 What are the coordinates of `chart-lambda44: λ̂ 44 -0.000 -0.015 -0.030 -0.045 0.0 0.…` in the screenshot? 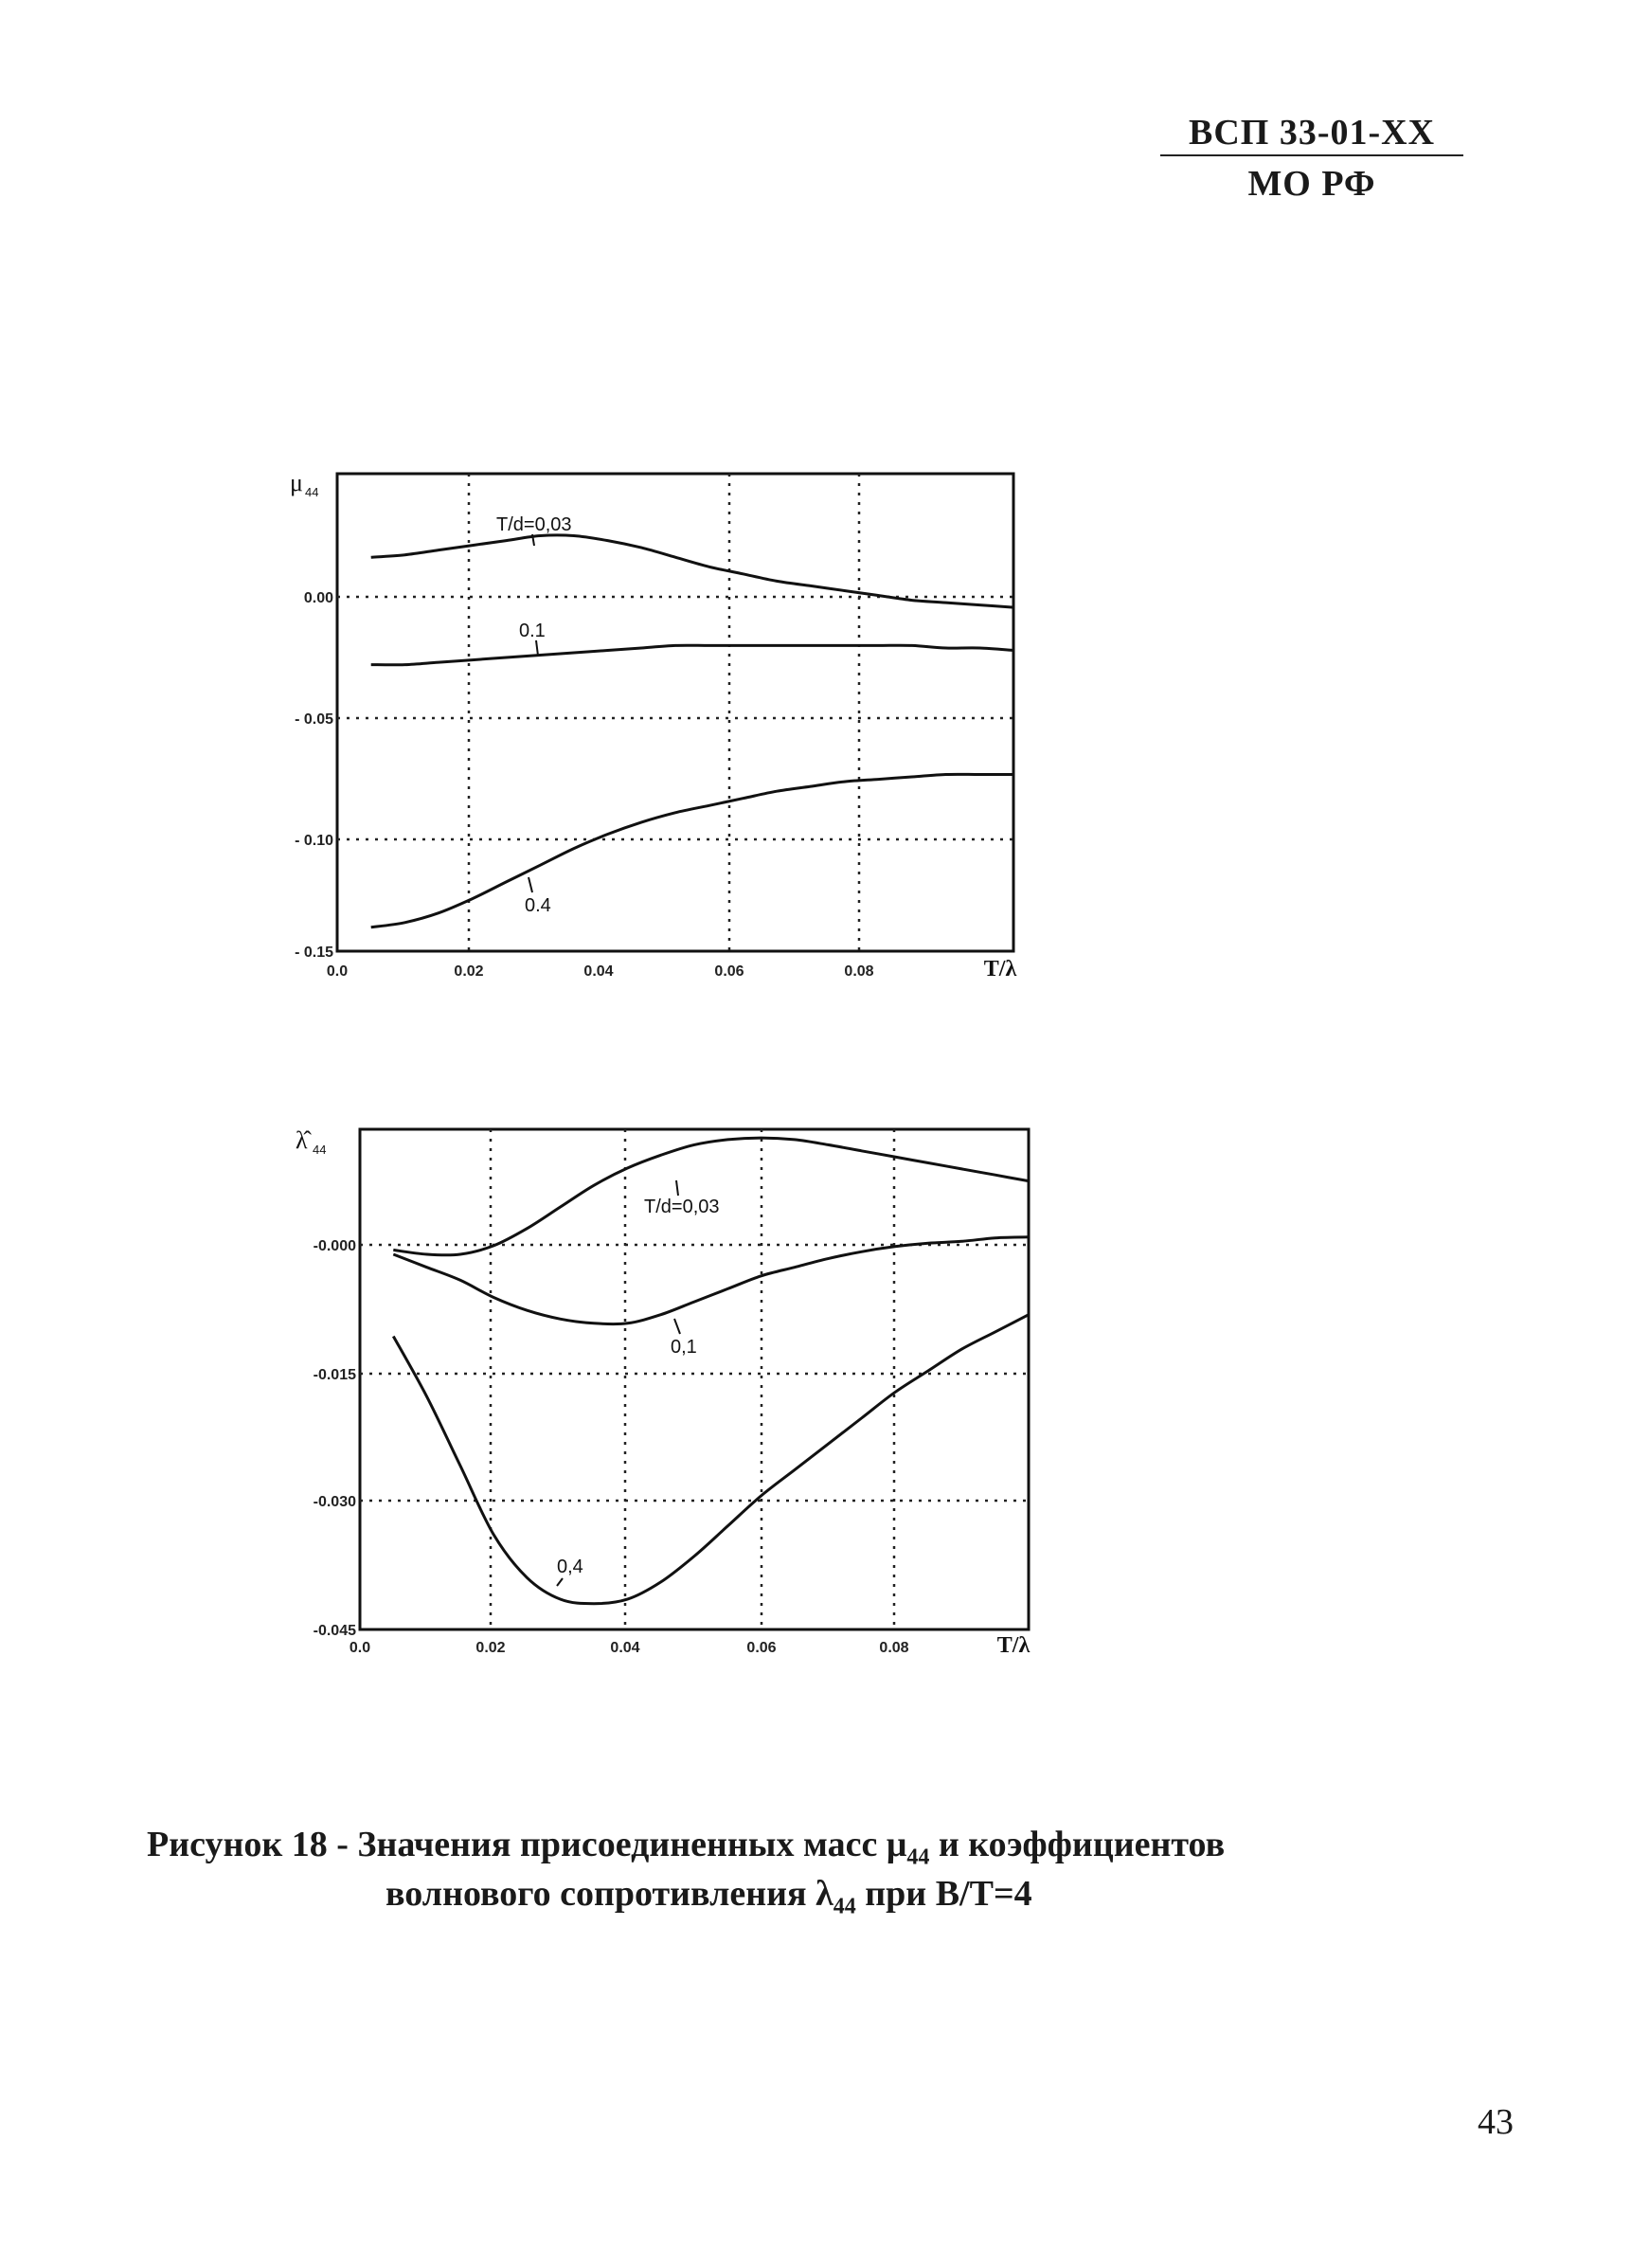 It's located at (663, 1392).